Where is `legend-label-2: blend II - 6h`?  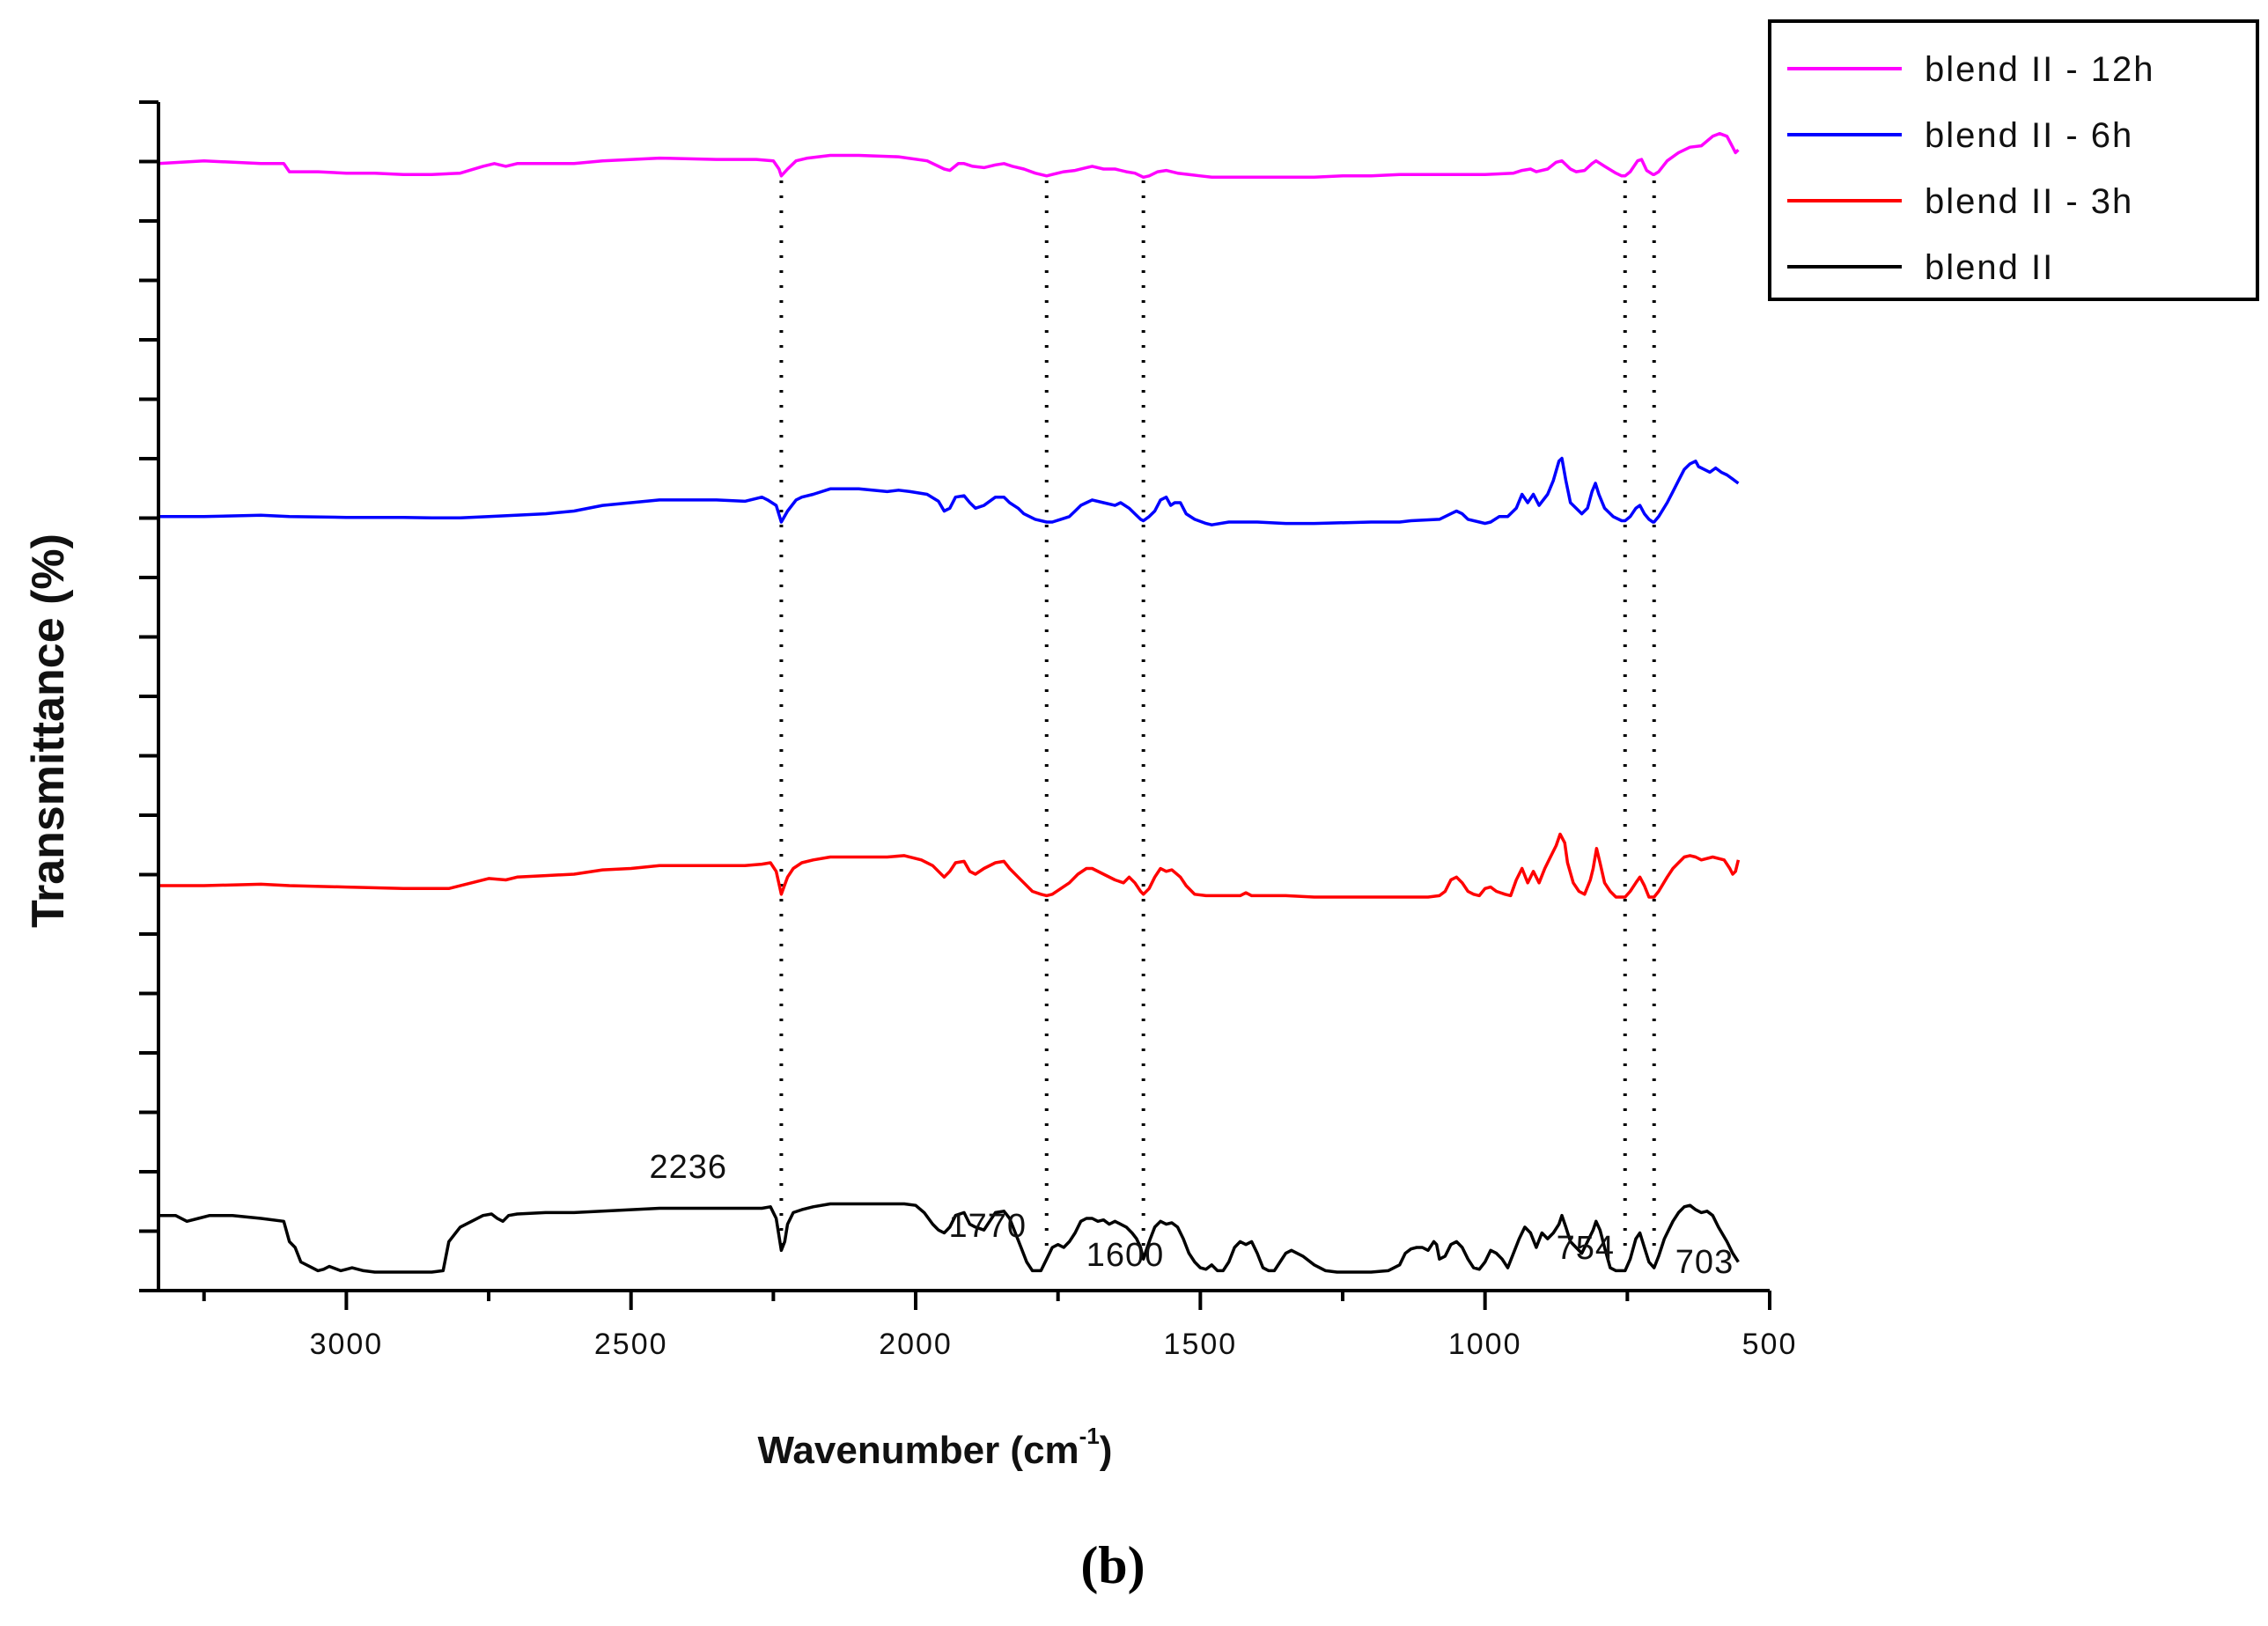 legend-label-2: blend II - 6h is located at coordinates (2029, 135).